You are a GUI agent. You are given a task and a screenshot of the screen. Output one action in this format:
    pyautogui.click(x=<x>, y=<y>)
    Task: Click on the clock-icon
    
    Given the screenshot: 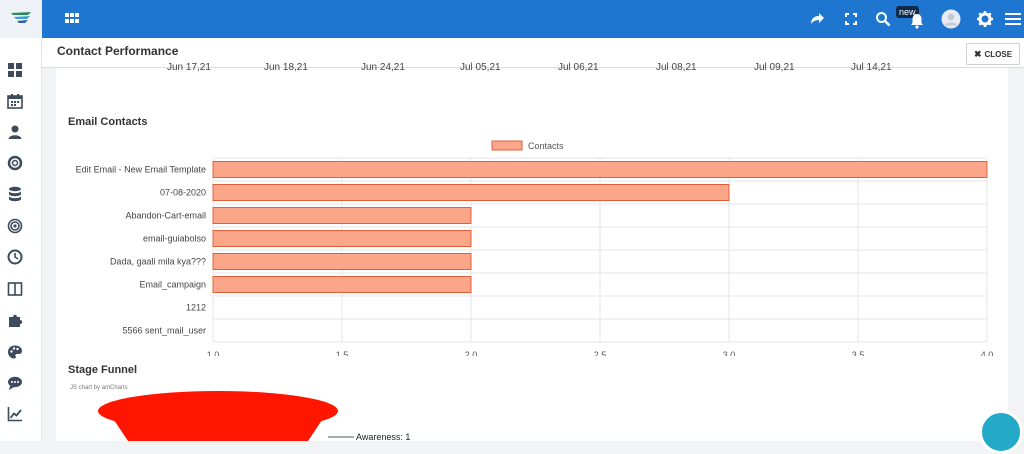 What is the action you would take?
    pyautogui.click(x=15, y=257)
    